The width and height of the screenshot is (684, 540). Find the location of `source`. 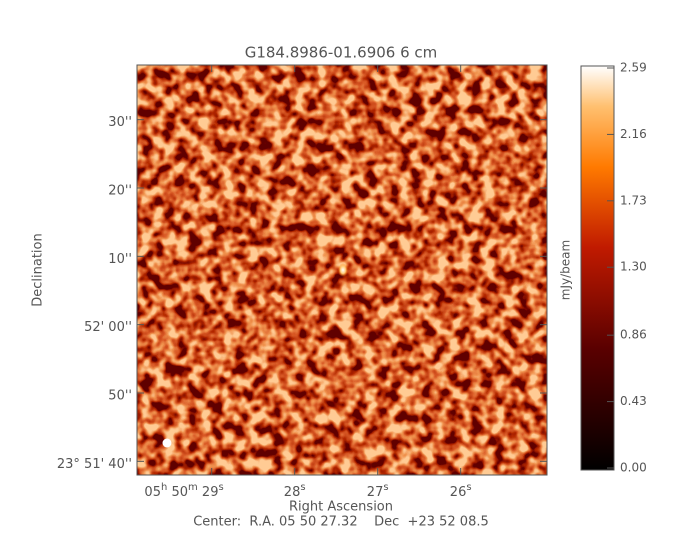

source is located at coordinates (343, 270).